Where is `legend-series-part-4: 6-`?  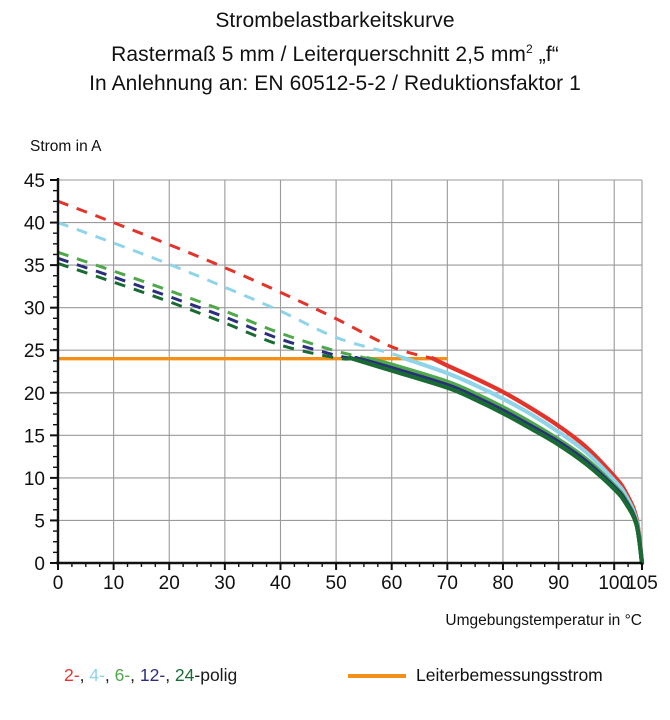 legend-series-part-4: 6- is located at coordinates (122, 675).